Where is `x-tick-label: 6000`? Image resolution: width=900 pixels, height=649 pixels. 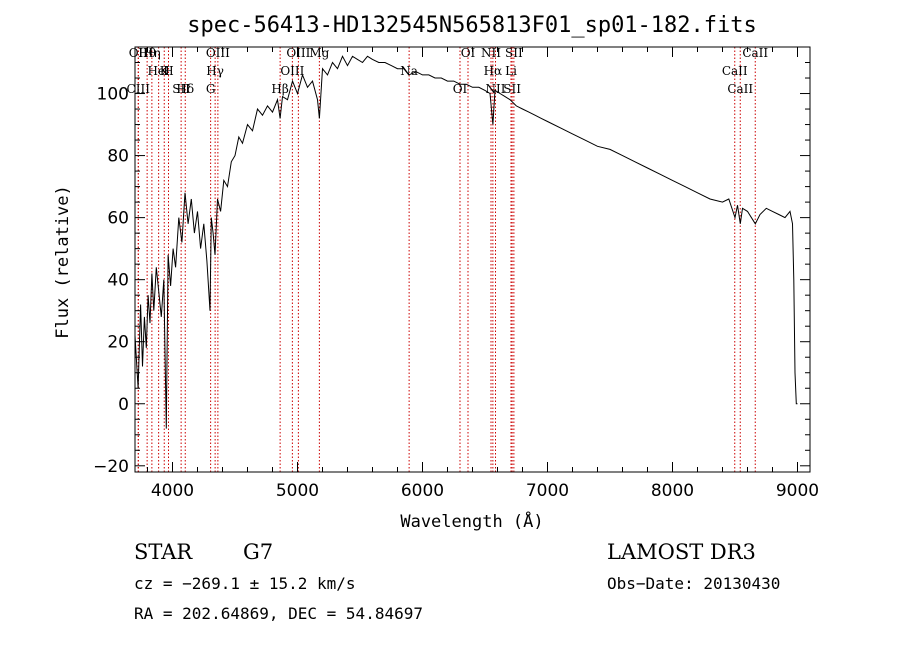
x-tick-label: 6000 is located at coordinates (422, 491).